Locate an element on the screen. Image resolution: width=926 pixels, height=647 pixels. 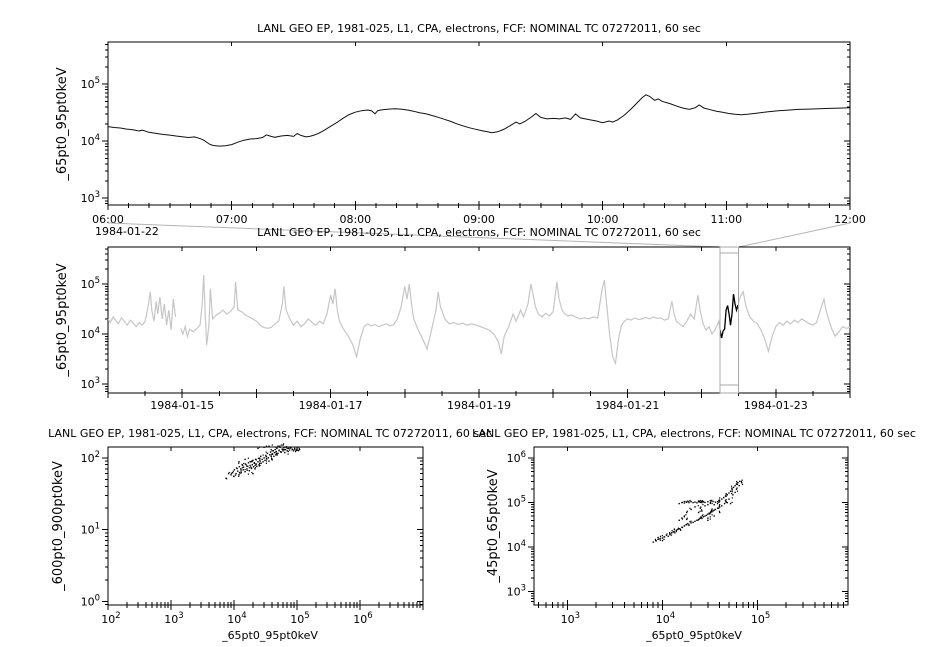
detail-series-line is located at coordinates (479, 120).